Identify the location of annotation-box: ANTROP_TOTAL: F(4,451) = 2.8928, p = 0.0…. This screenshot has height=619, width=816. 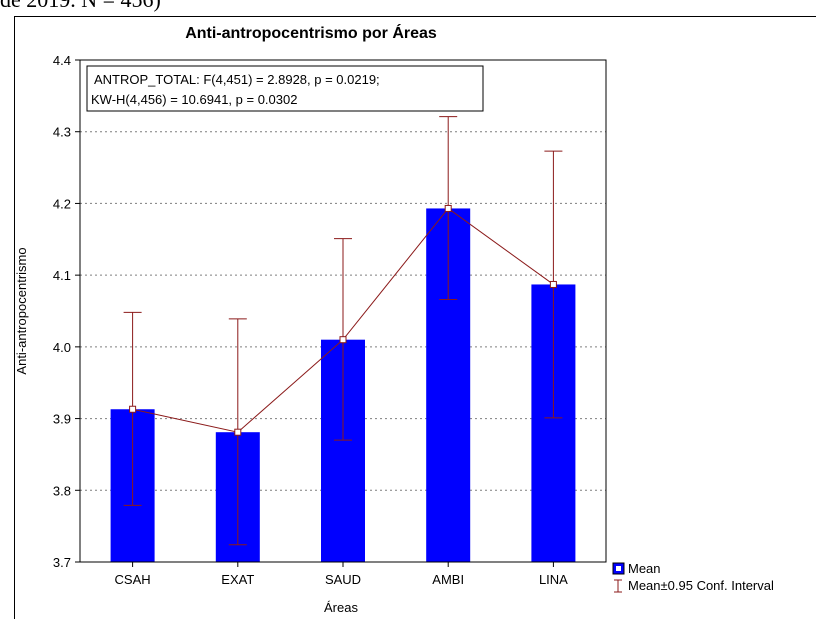
(285, 88).